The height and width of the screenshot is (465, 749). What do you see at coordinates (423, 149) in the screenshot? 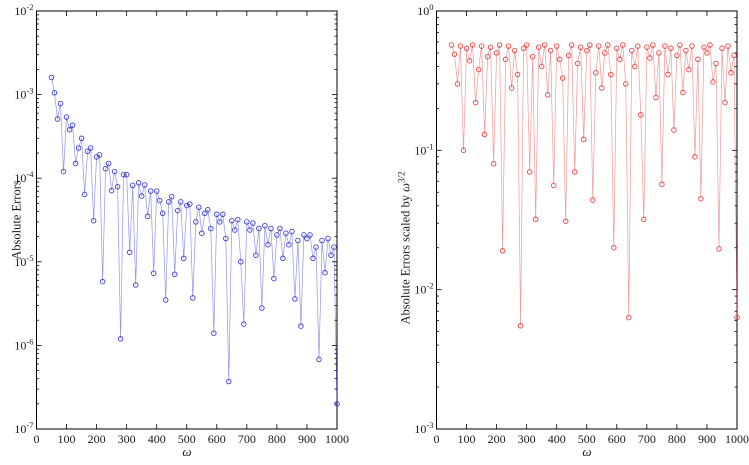
I see `y-tick-label: 10⁻¹` at bounding box center [423, 149].